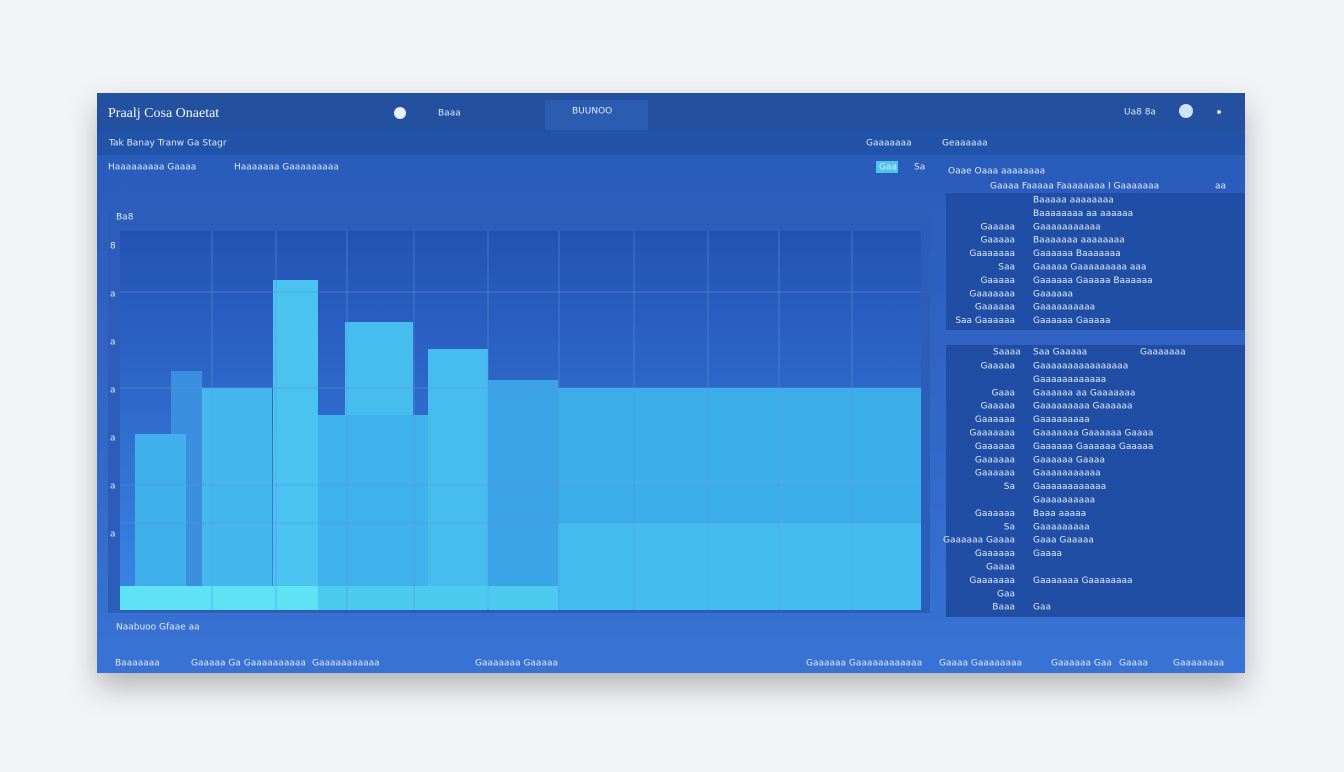  Describe the element at coordinates (1093, 434) in the screenshot. I see `row-value: Gaaaaaaa Gaaaaaa Gaaaa` at that location.